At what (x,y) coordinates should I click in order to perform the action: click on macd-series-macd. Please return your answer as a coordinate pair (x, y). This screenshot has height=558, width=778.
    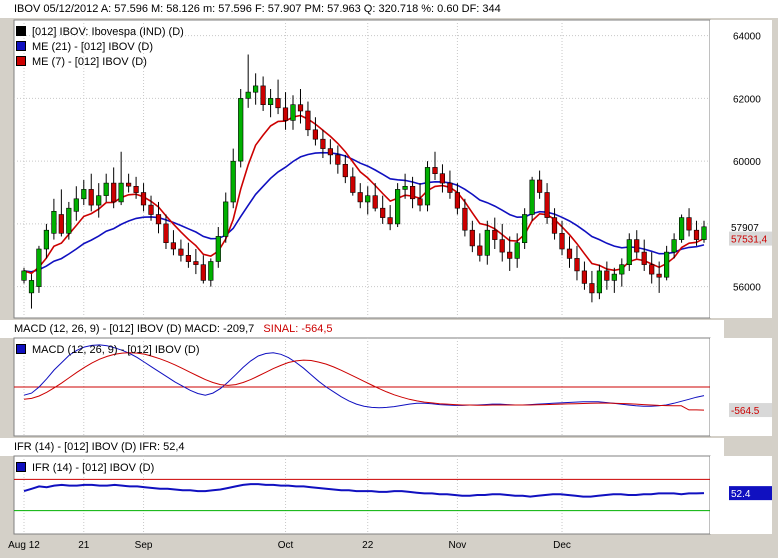
    Looking at the image, I should click on (364, 376).